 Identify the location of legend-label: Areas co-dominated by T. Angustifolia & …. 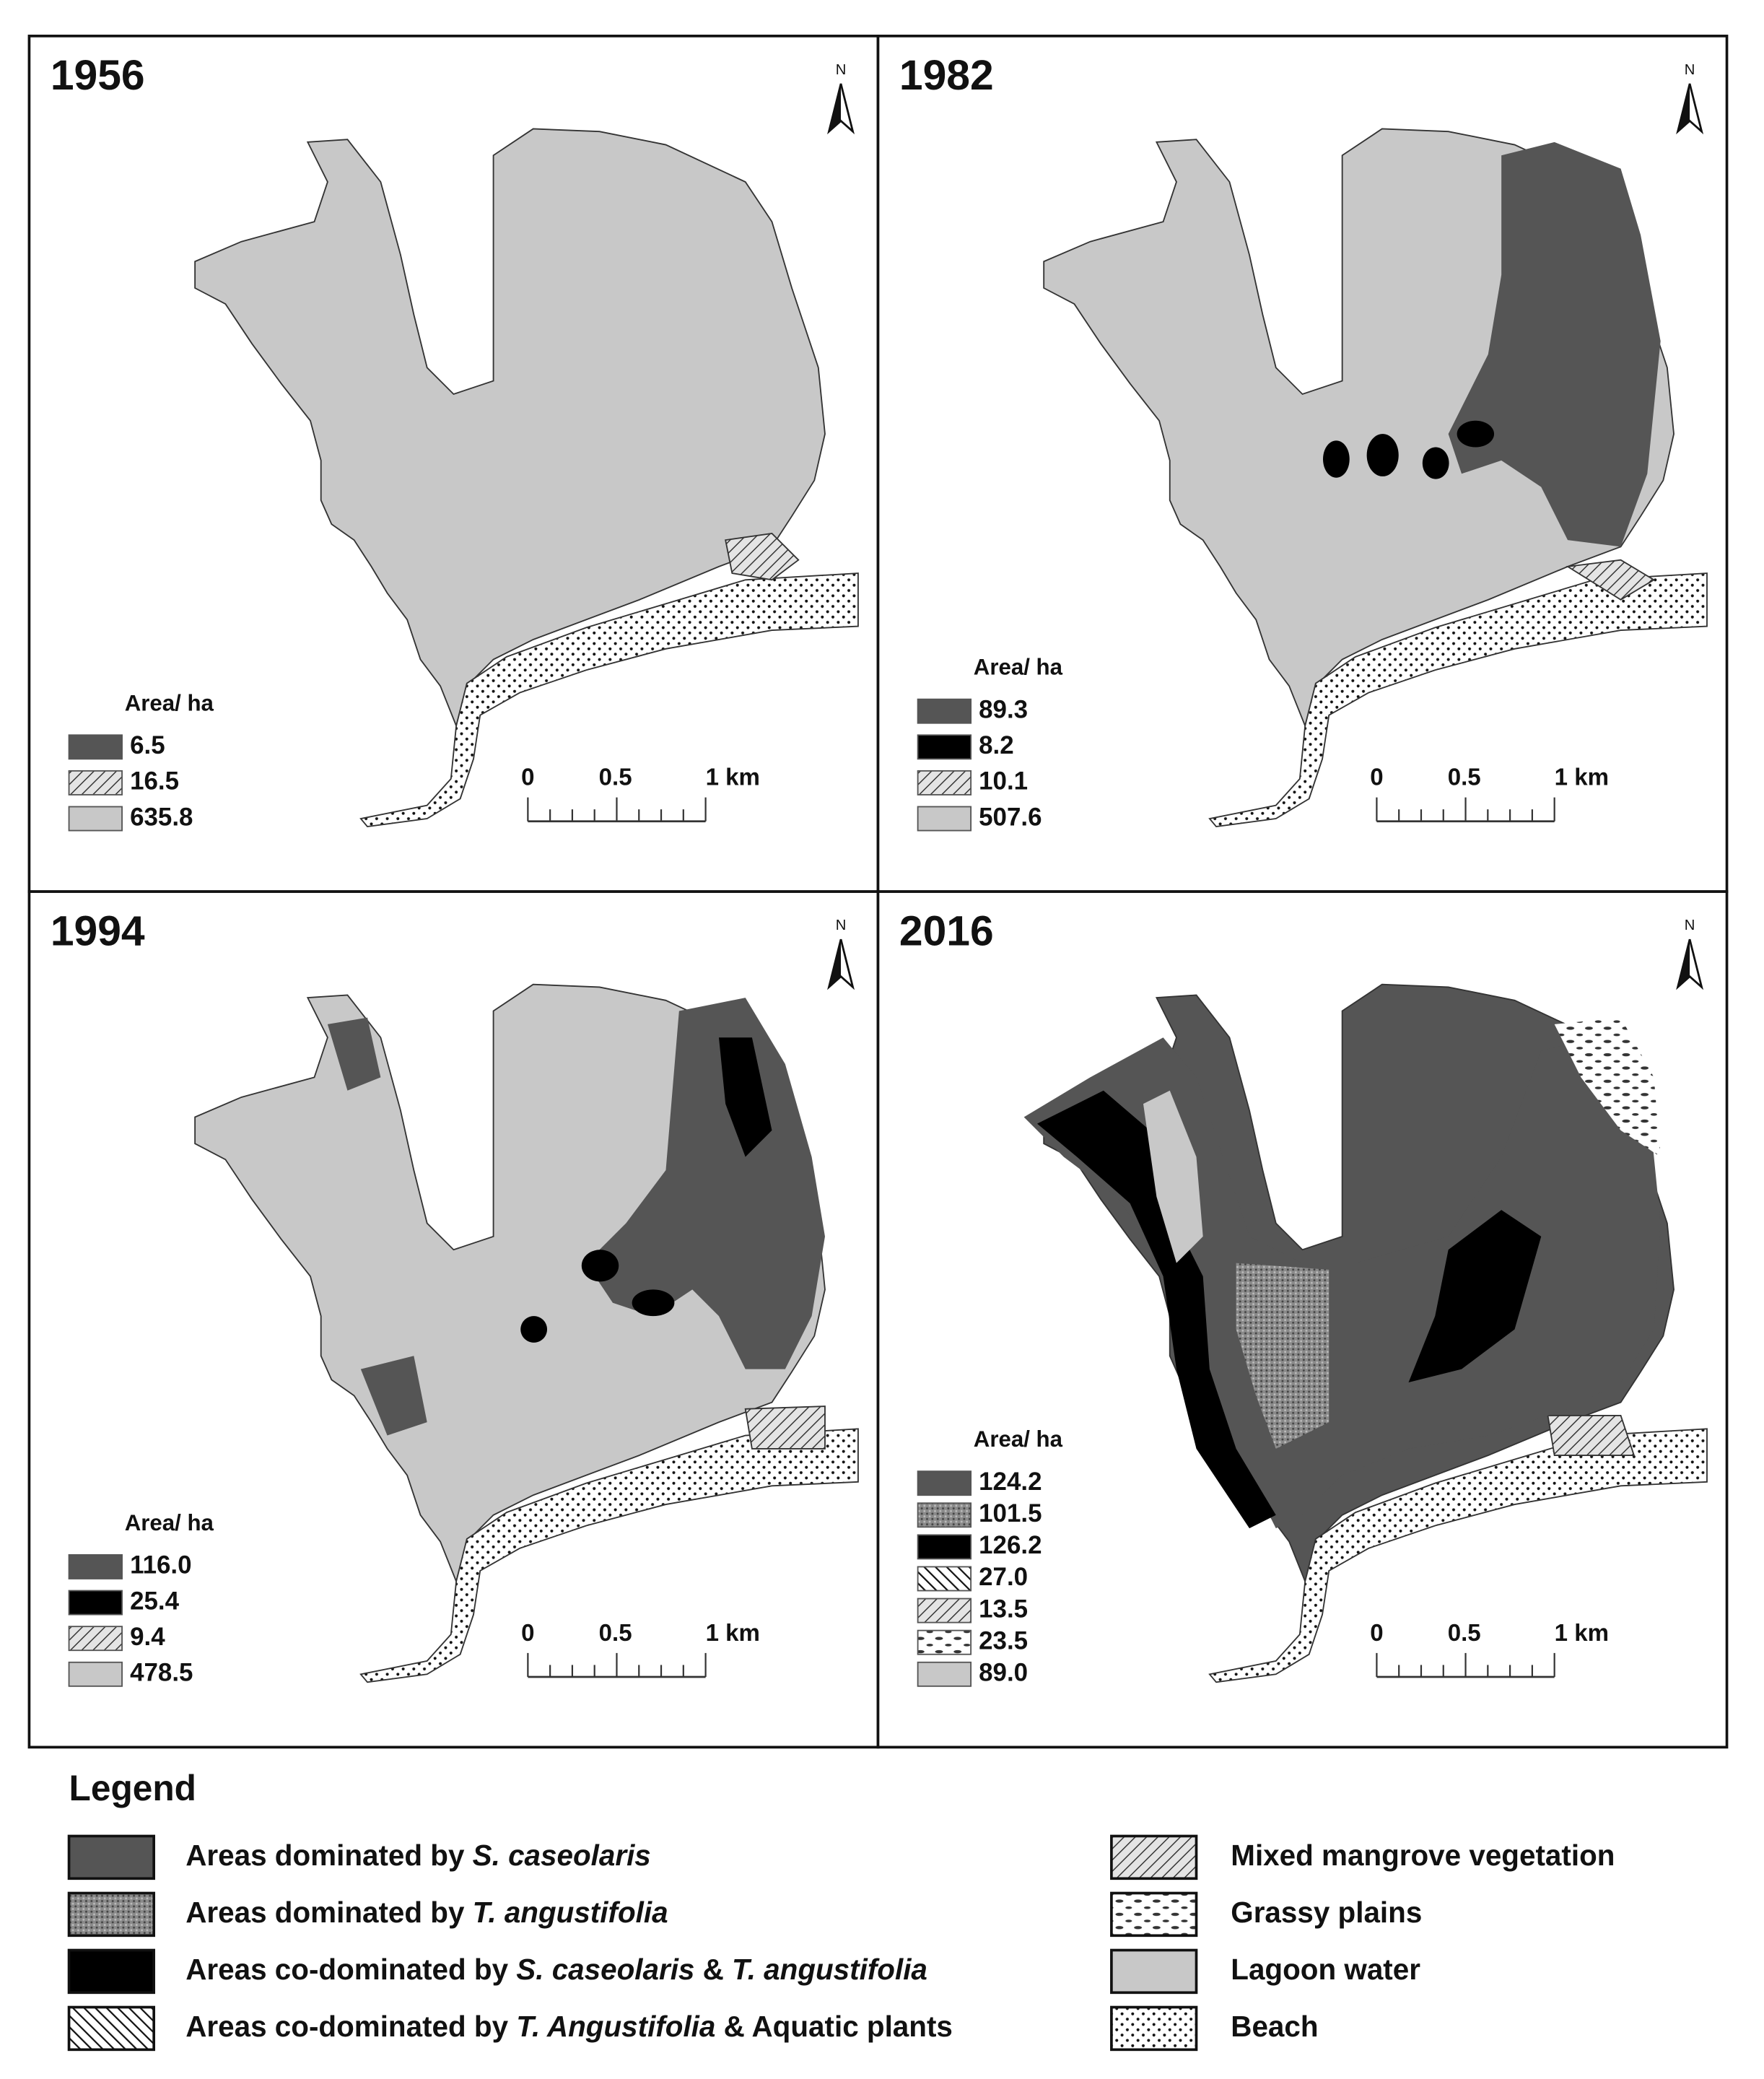
(569, 2026).